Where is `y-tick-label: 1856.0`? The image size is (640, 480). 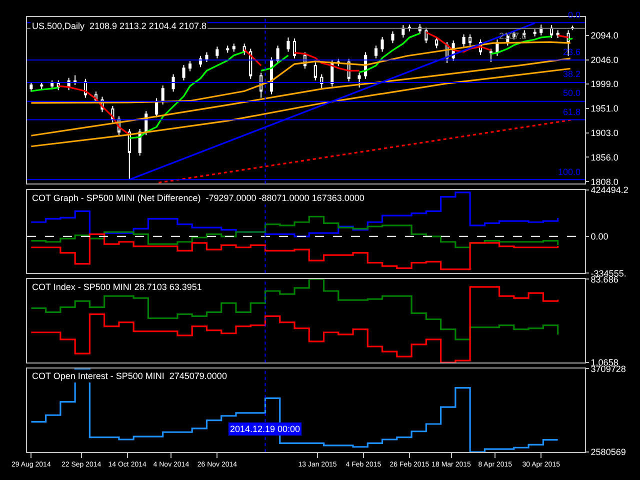
y-tick-label: 1856.0 is located at coordinates (604, 157).